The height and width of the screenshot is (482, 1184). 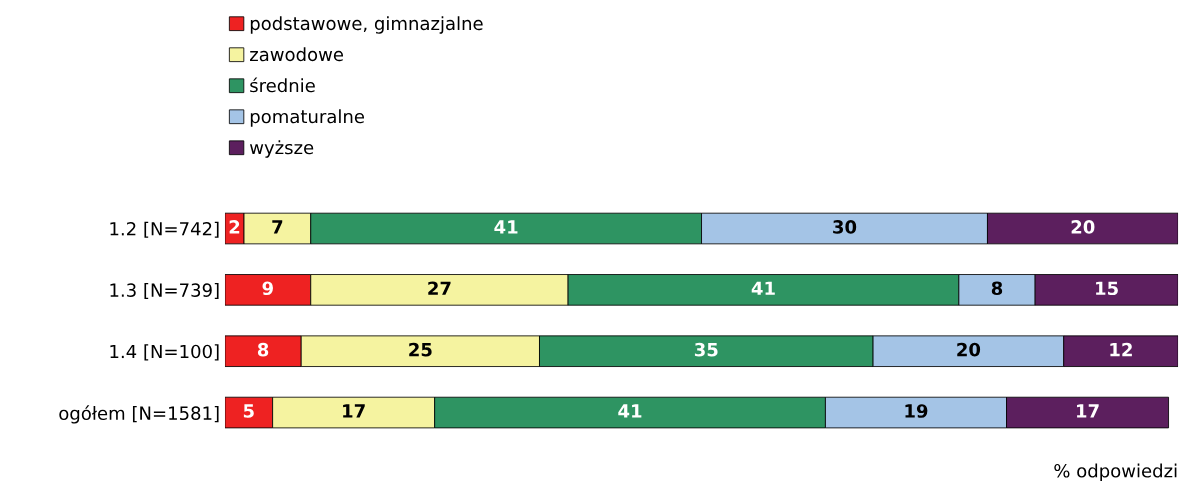 What do you see at coordinates (267, 288) in the screenshot?
I see `data-label: 9` at bounding box center [267, 288].